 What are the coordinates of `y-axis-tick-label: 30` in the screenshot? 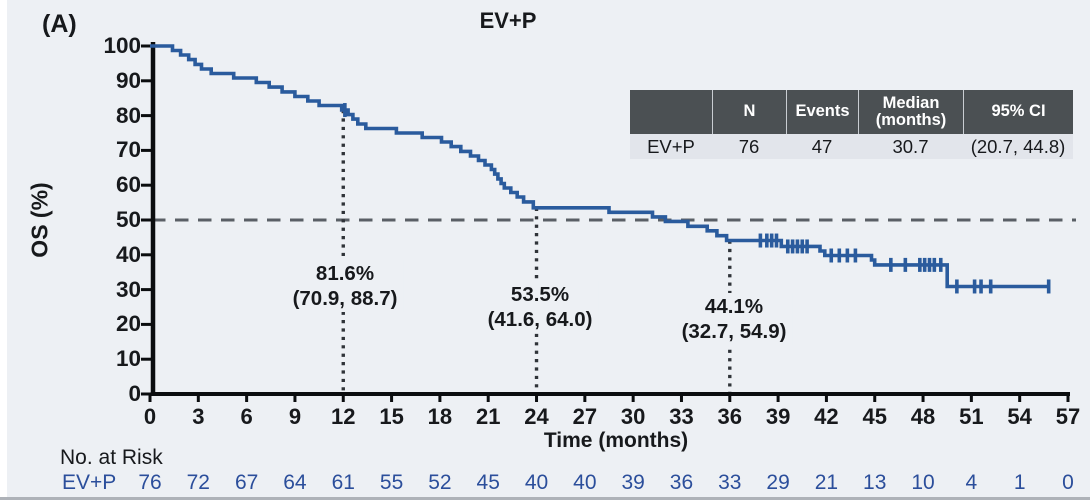 It's located at (128, 289).